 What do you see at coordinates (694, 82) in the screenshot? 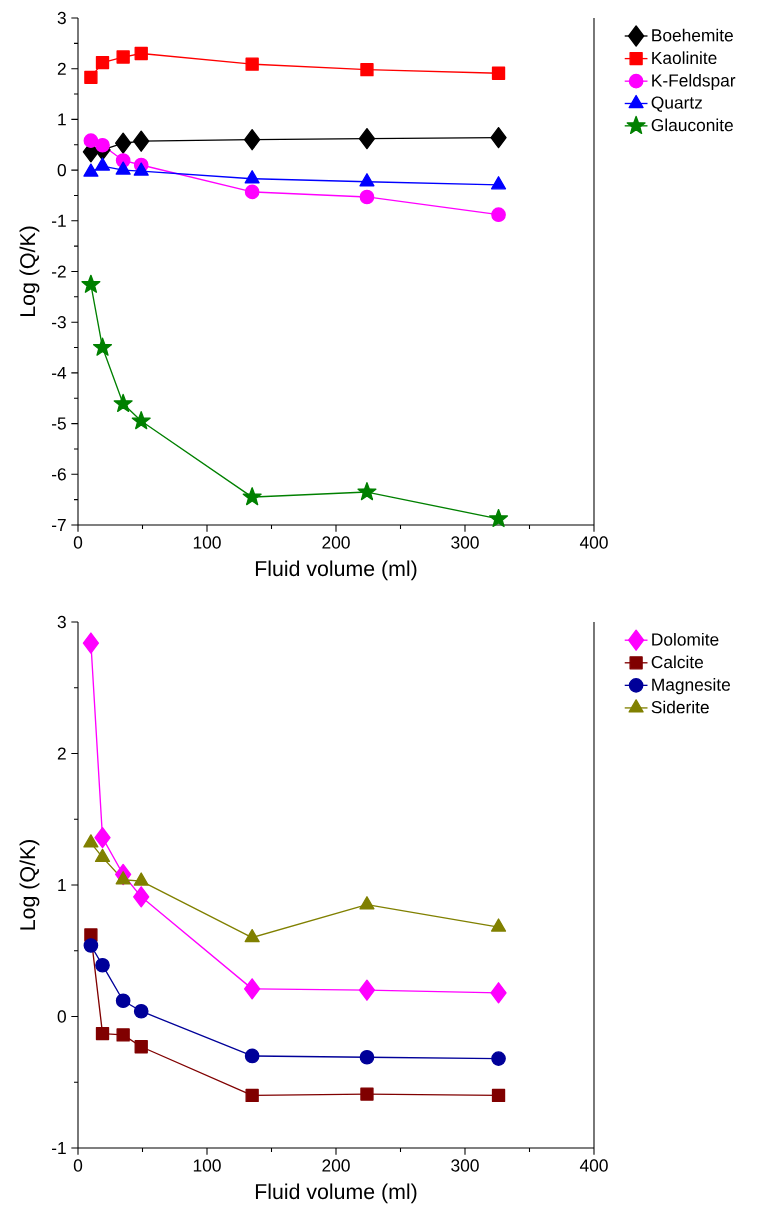
I see `legend-label: K-Feldspar` at bounding box center [694, 82].